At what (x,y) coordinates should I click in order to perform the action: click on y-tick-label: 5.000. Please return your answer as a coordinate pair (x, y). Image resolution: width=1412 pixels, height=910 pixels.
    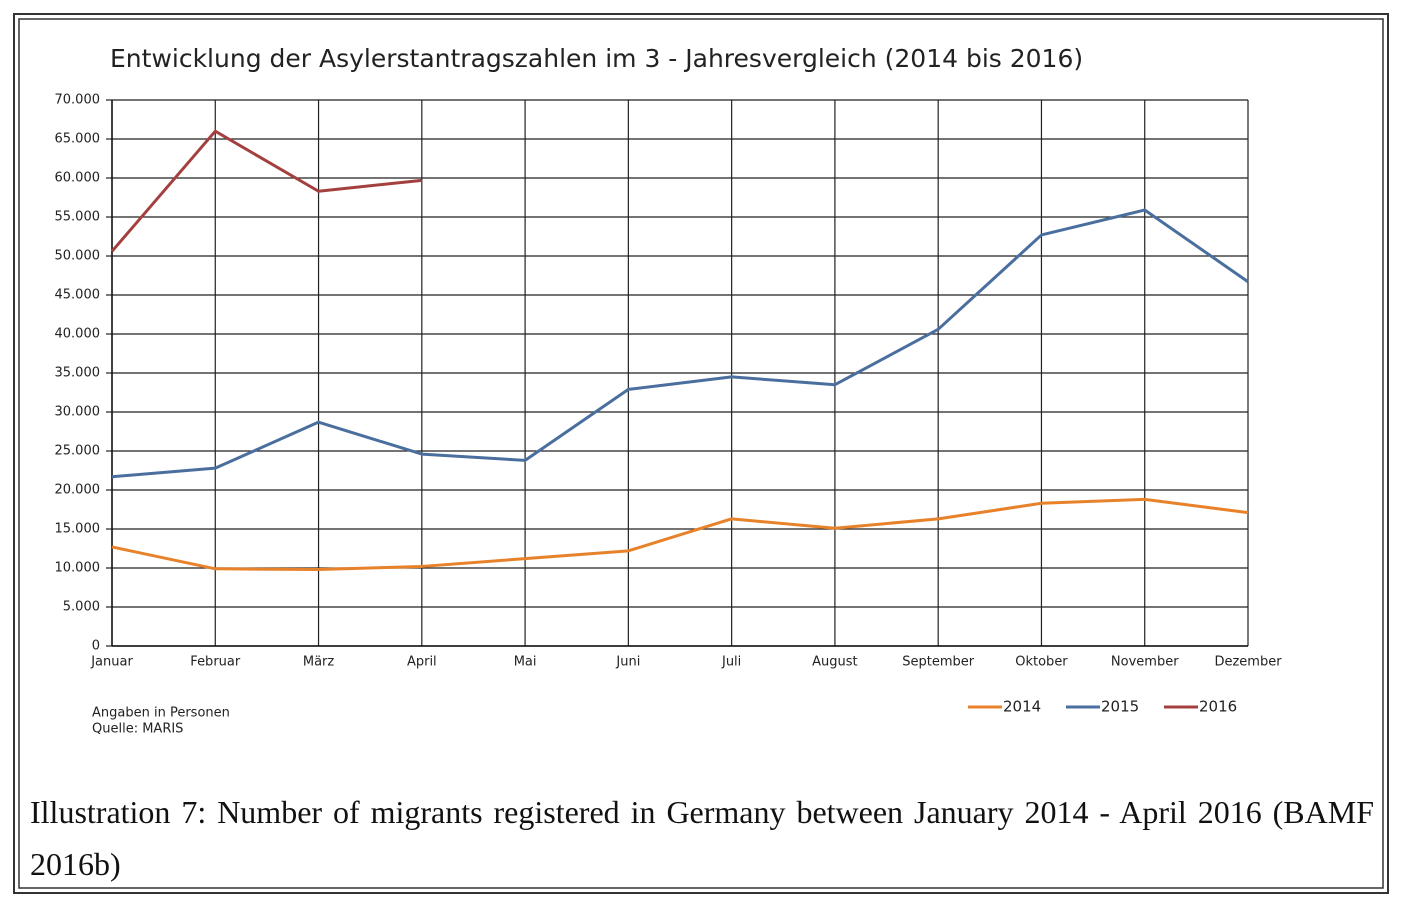
    Looking at the image, I should click on (81, 607).